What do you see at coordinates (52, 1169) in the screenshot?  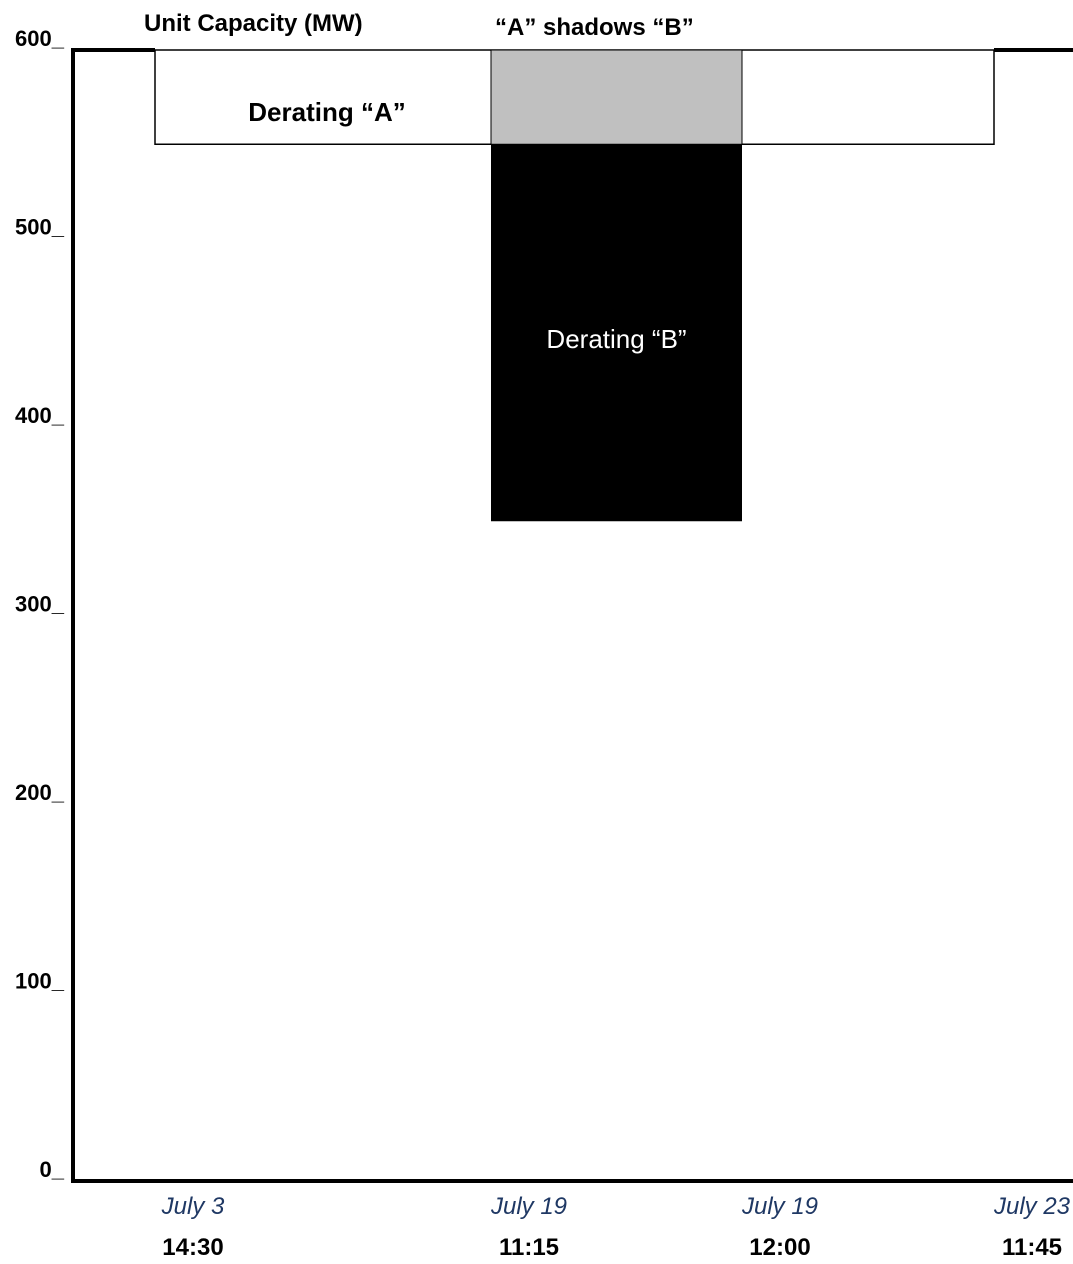 I see `y-tick-label: 0_` at bounding box center [52, 1169].